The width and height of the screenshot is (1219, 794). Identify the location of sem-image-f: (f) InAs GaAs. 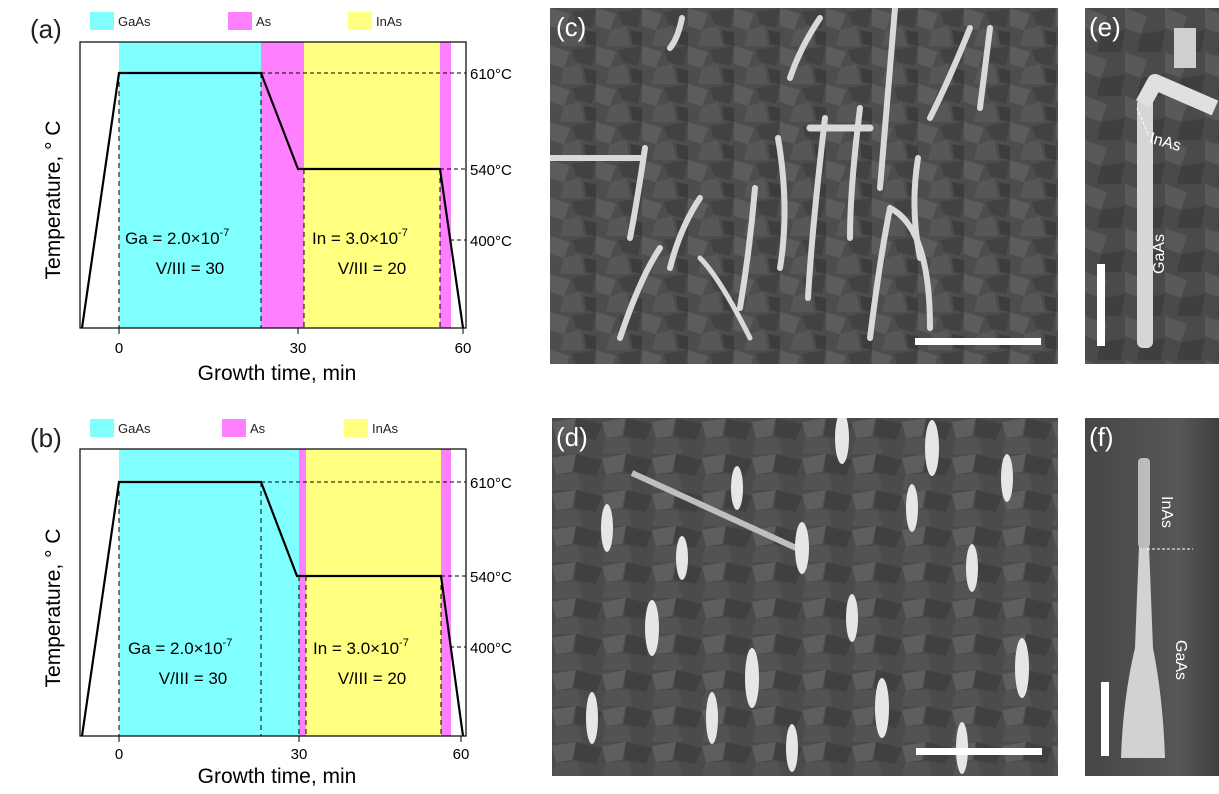
(1152, 597).